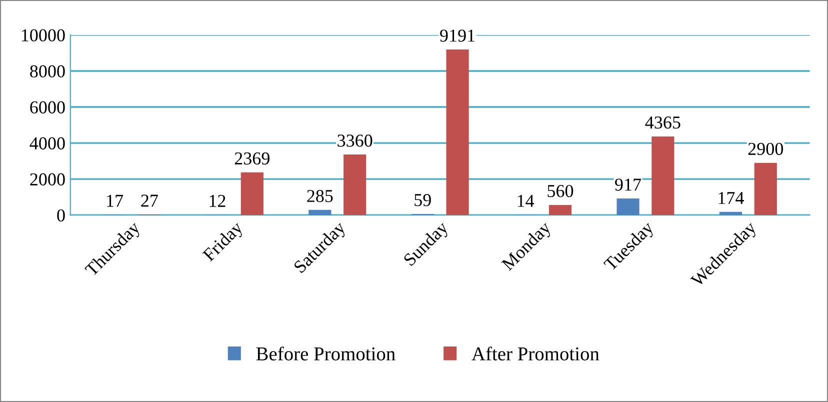 This screenshot has height=402, width=828. What do you see at coordinates (422, 200) in the screenshot?
I see `data-label: 59` at bounding box center [422, 200].